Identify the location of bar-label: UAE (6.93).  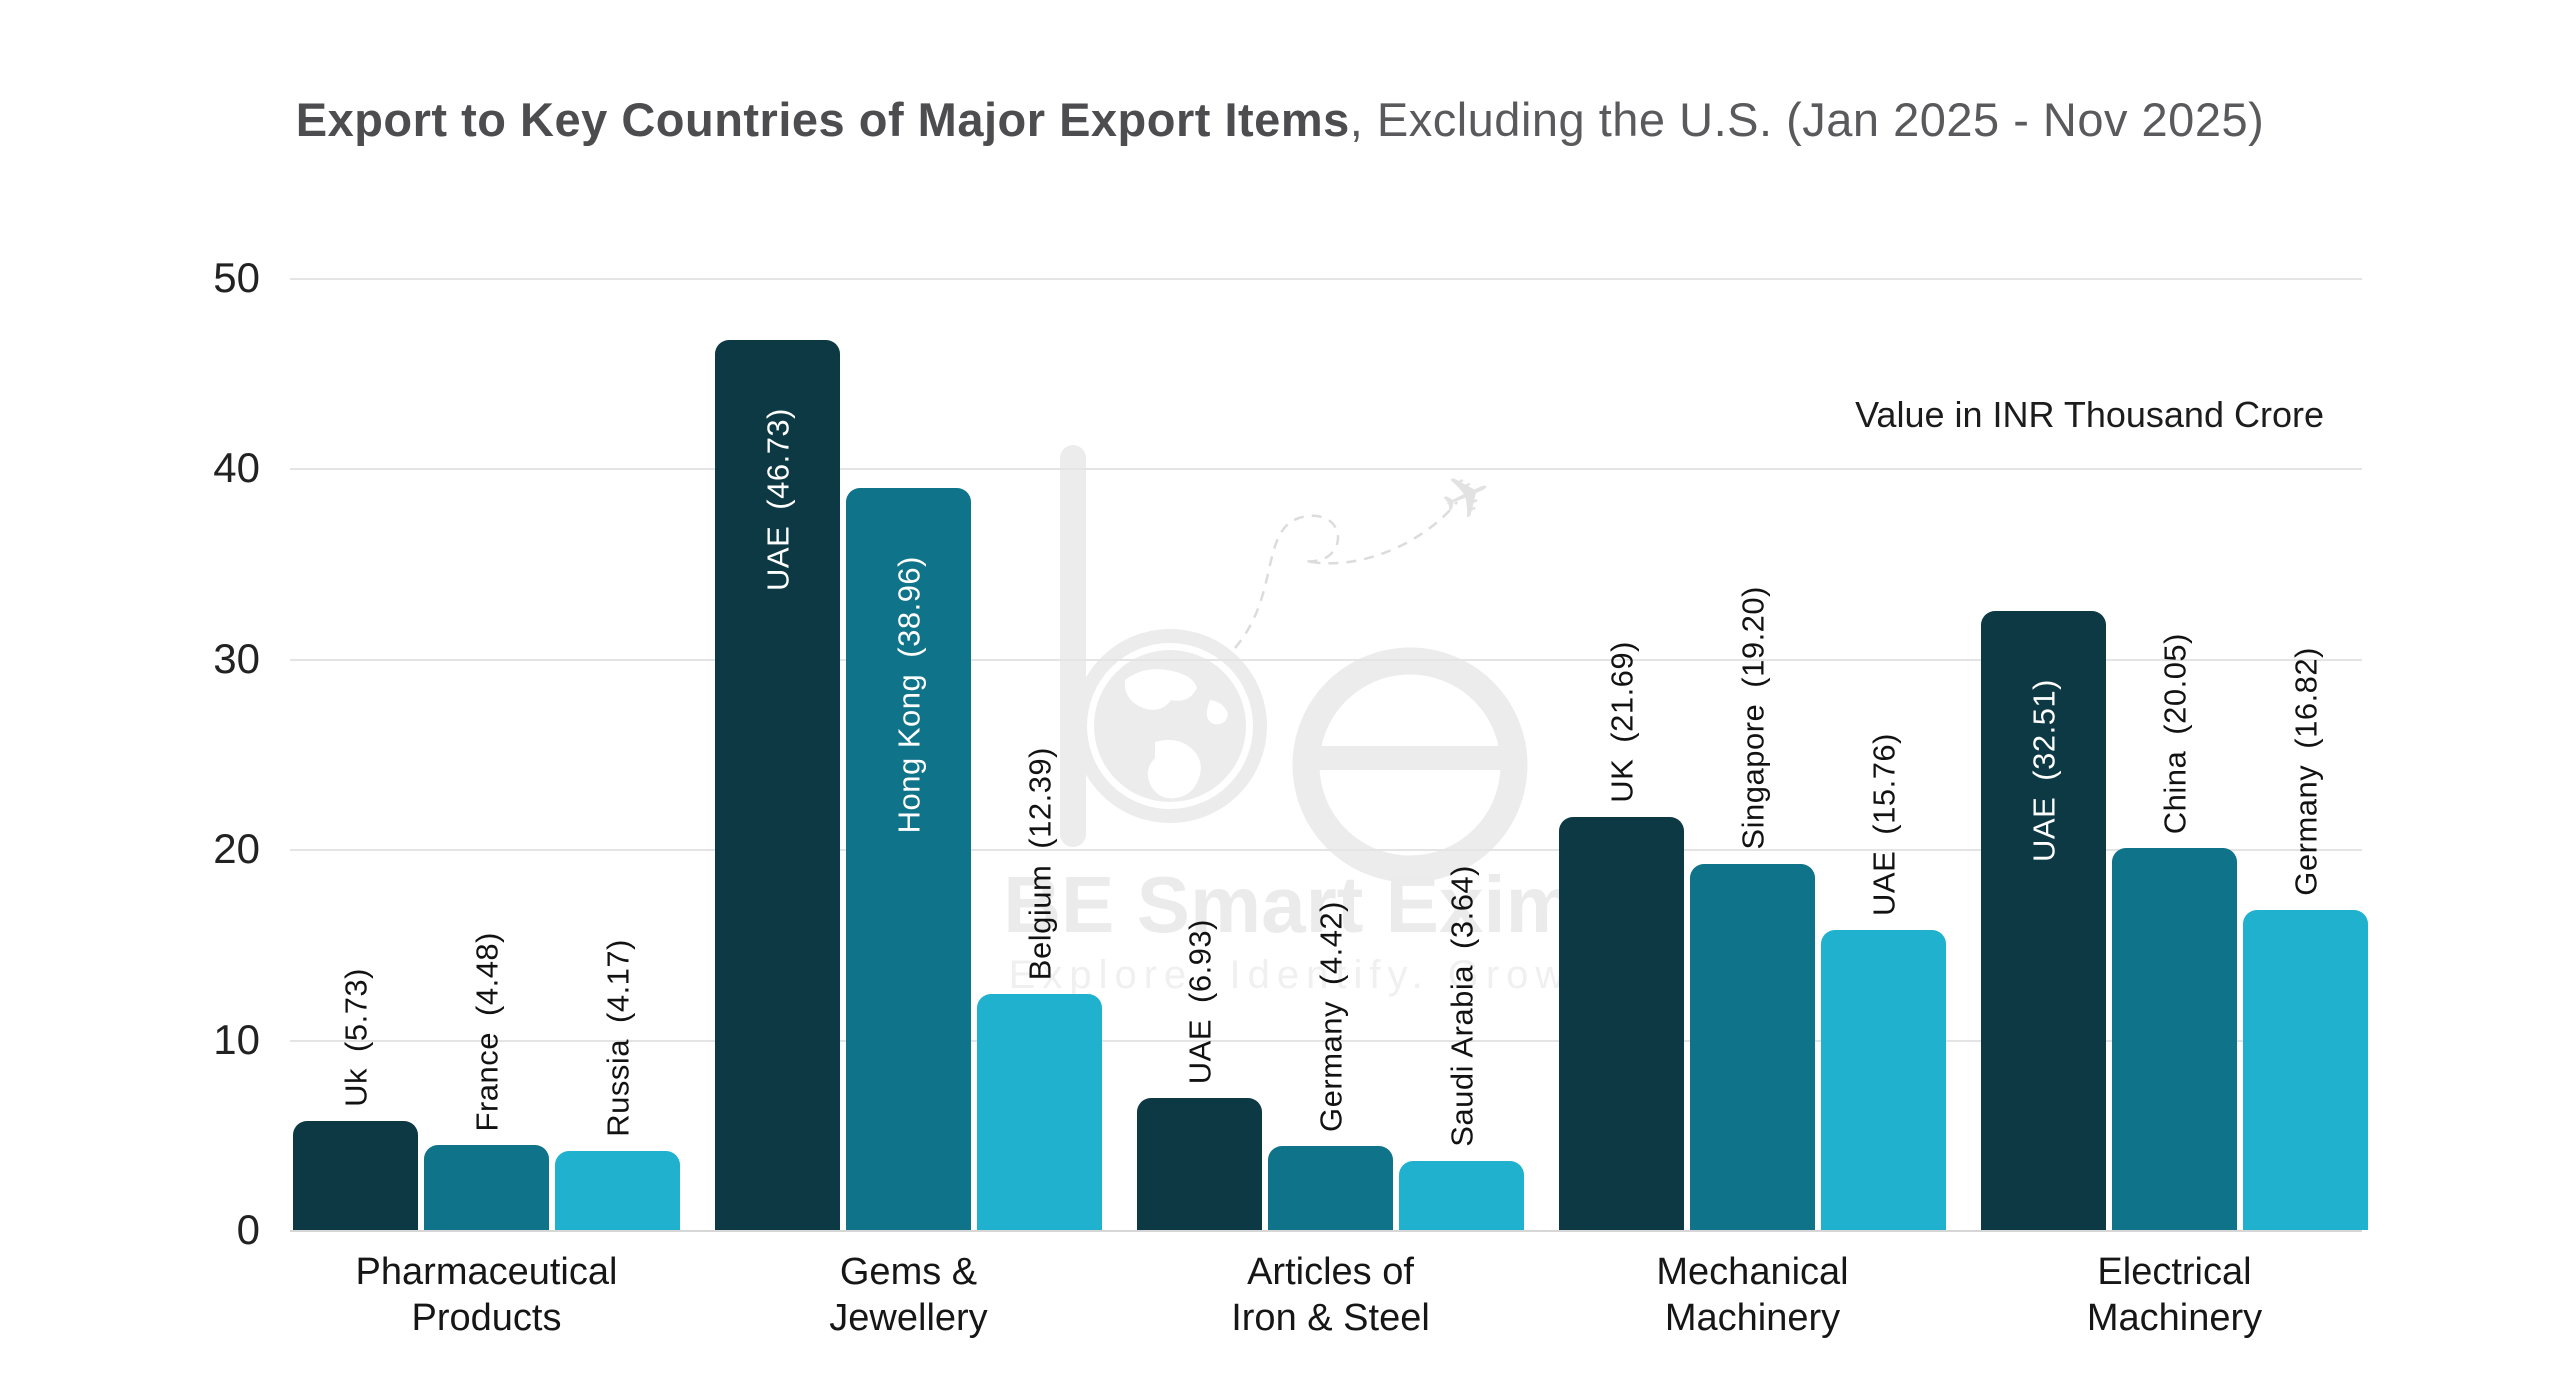
(1199, 1001).